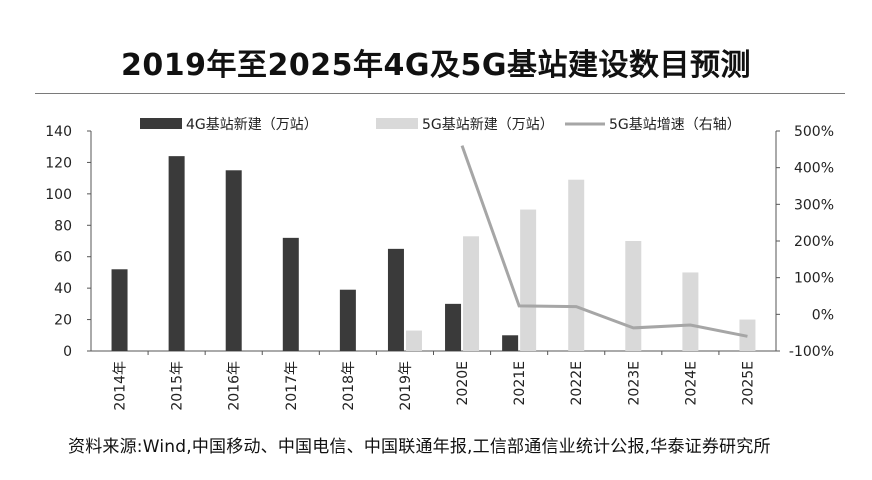 Image resolution: width=872 pixels, height=480 pixels. What do you see at coordinates (235, 386) in the screenshot?
I see `x-tick-label: 2016年` at bounding box center [235, 386].